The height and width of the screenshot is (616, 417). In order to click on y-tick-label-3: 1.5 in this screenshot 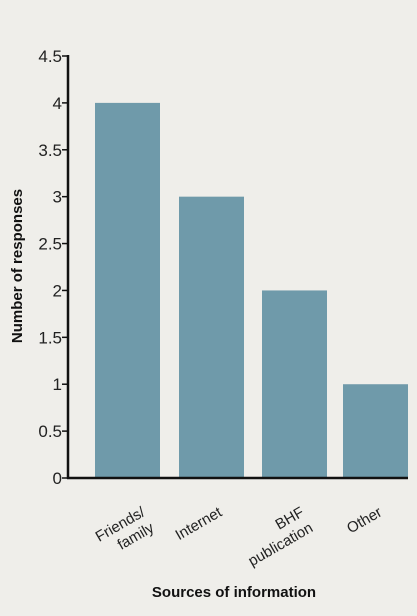, I will do `click(50, 337)`.